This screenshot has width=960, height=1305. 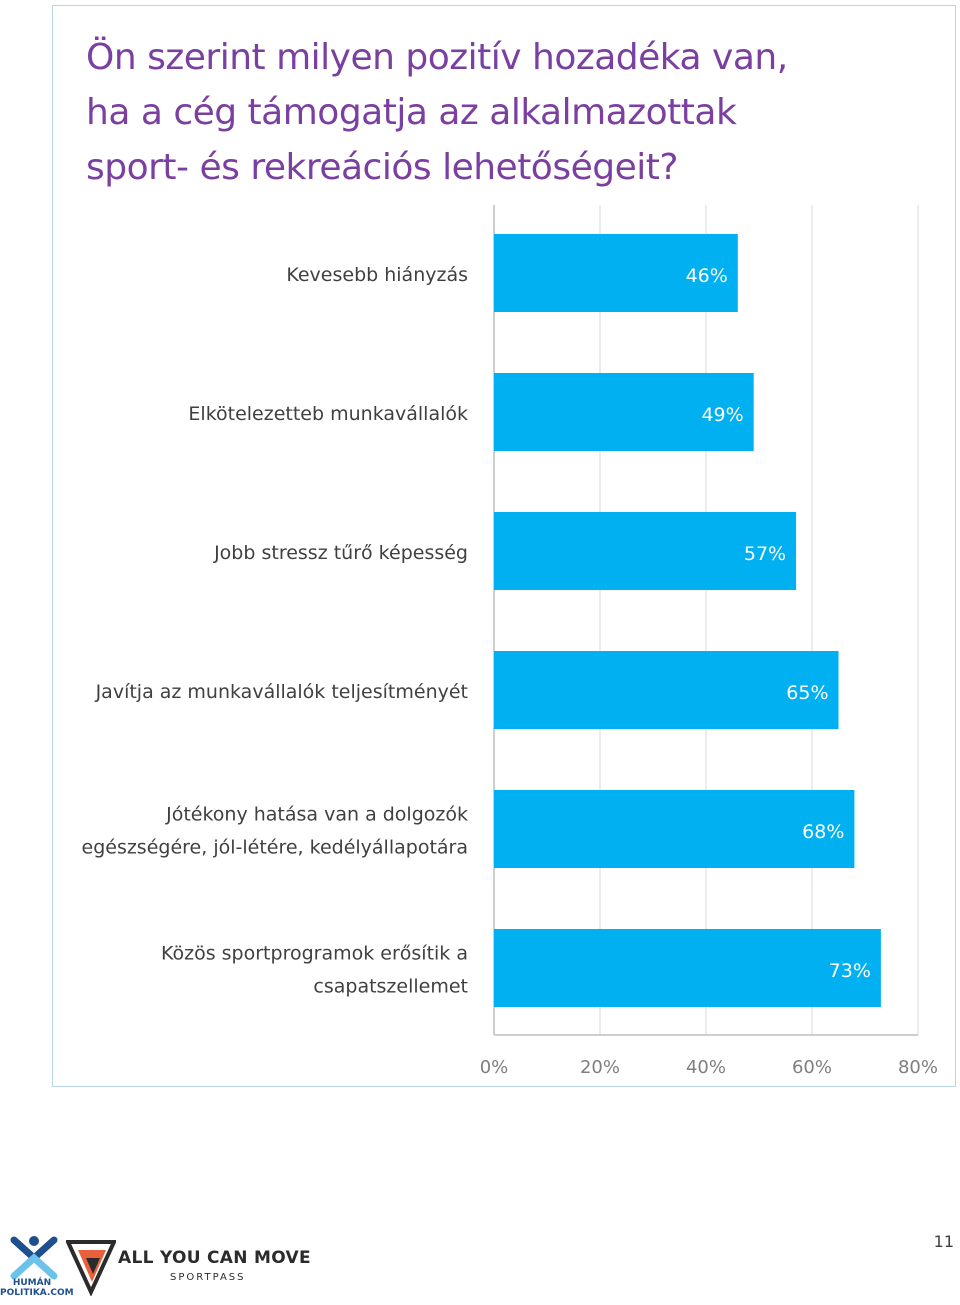 What do you see at coordinates (494, 1067) in the screenshot?
I see `x-tick-label: 0%` at bounding box center [494, 1067].